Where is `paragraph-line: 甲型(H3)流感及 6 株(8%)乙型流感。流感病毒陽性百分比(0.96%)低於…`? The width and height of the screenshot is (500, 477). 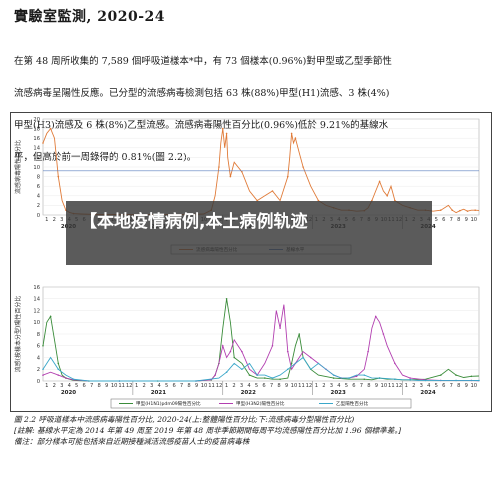 paragraph-line: 甲型(H3)流感及 6 株(8%)乙型流感。流感病毒陽性百分比(0.96%)低於… is located at coordinates (201, 125).